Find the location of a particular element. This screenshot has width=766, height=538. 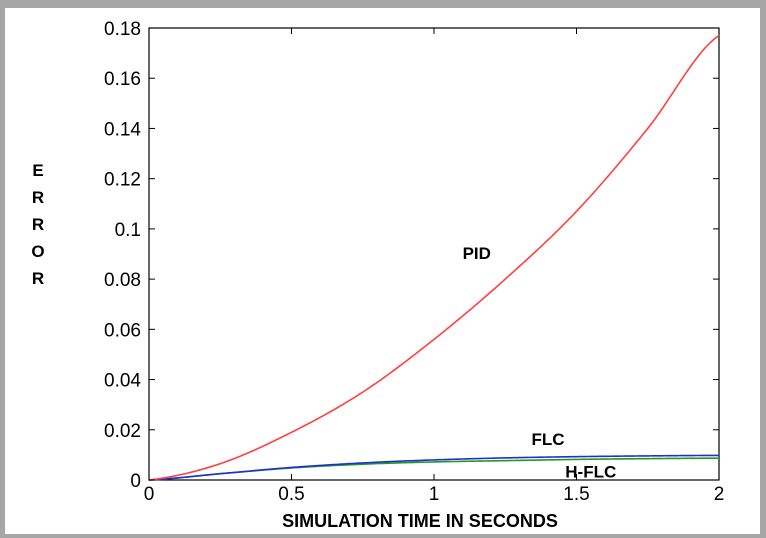

y-tick-label: 0.06 is located at coordinates (122, 330).